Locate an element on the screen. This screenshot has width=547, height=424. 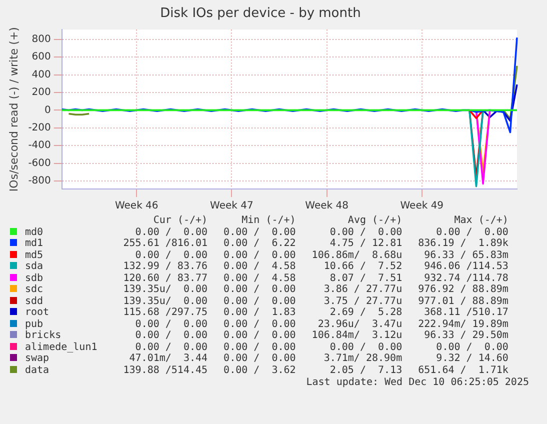
text: 132.99 / 83.76 is located at coordinates (165, 266).